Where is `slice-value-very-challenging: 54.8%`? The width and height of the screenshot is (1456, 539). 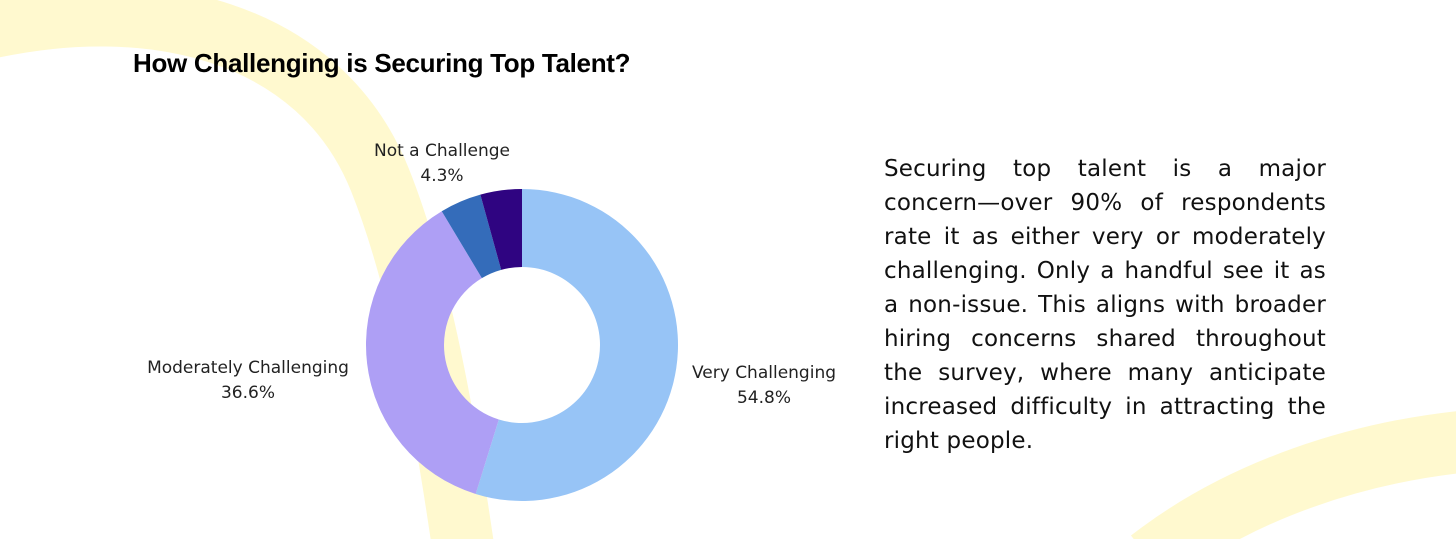
slice-value-very-challenging: 54.8% is located at coordinates (764, 398).